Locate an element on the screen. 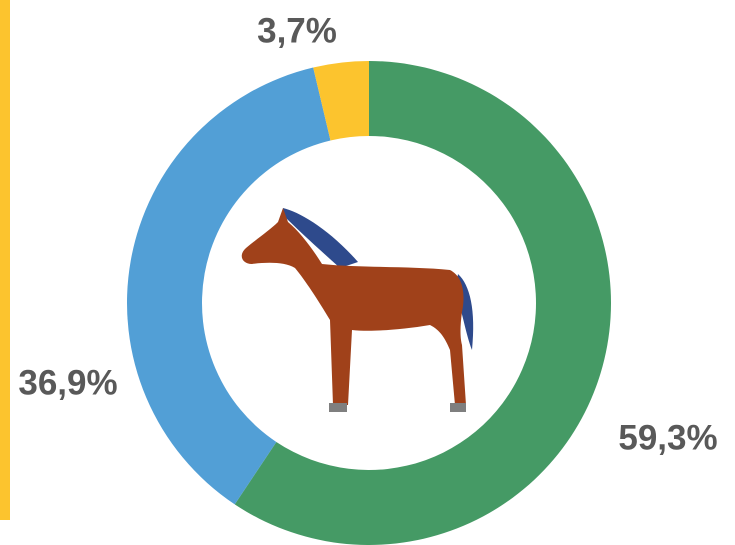 This screenshot has width=735, height=545. horse-icon is located at coordinates (357, 310).